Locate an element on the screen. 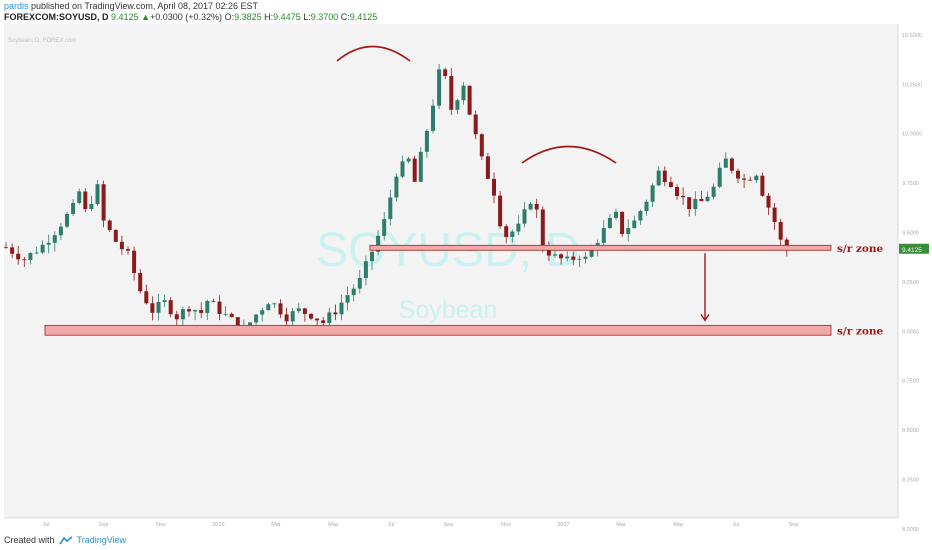  close-label: C: is located at coordinates (345, 17).